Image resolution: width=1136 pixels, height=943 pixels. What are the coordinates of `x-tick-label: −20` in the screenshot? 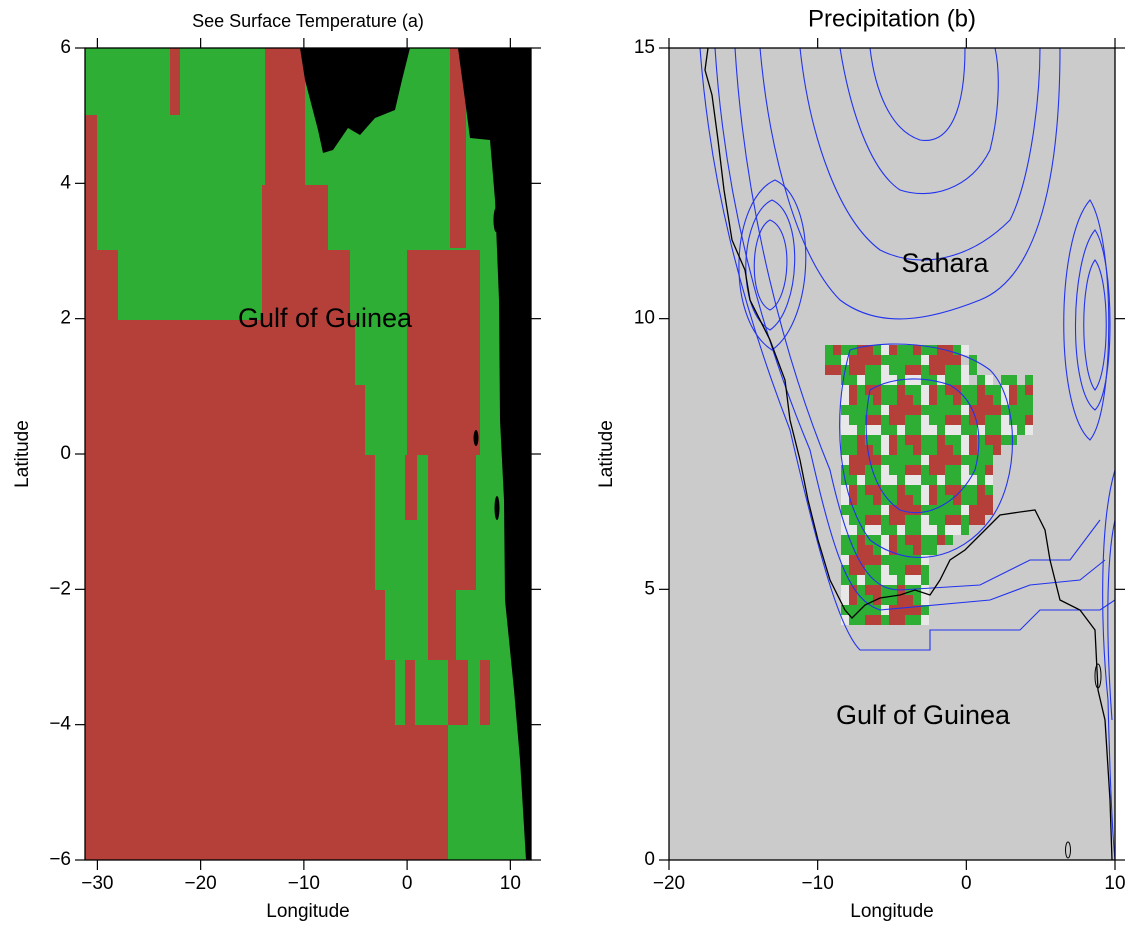 It's located at (201, 883).